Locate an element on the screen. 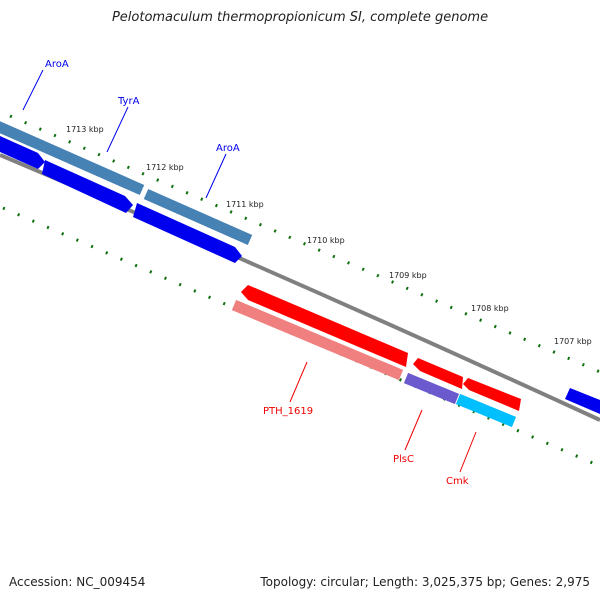  feature-plsc is located at coordinates (431, 388).